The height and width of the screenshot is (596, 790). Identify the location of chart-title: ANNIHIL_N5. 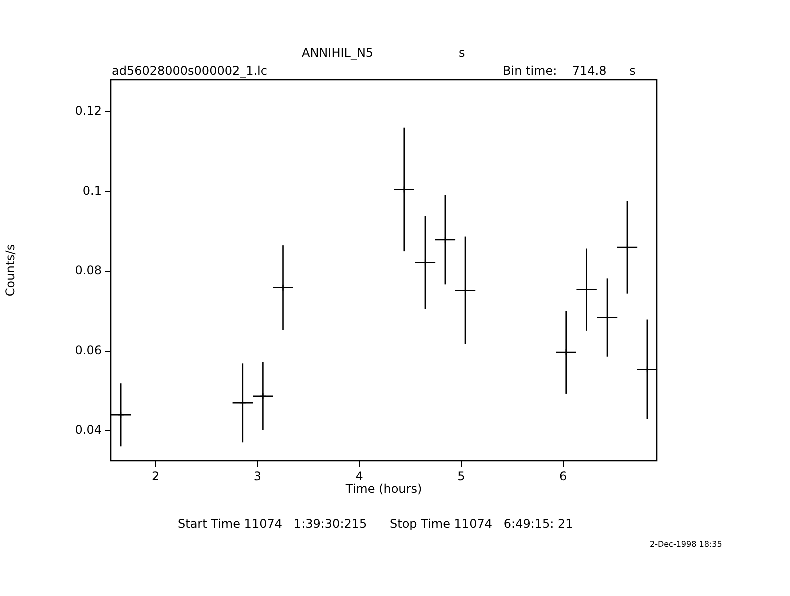
(338, 53).